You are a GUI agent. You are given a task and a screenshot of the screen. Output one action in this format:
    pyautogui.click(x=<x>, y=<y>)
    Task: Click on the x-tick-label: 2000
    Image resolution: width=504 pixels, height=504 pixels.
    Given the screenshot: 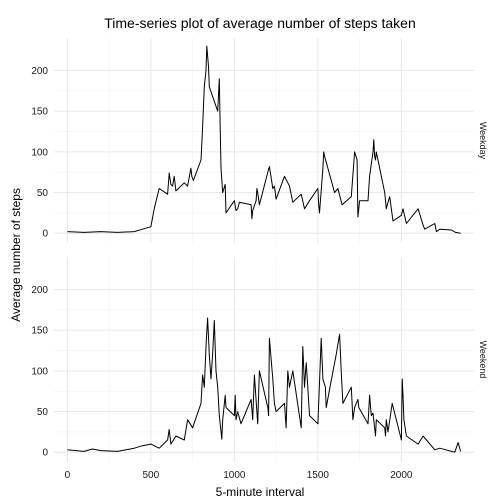 What is the action you would take?
    pyautogui.click(x=401, y=475)
    